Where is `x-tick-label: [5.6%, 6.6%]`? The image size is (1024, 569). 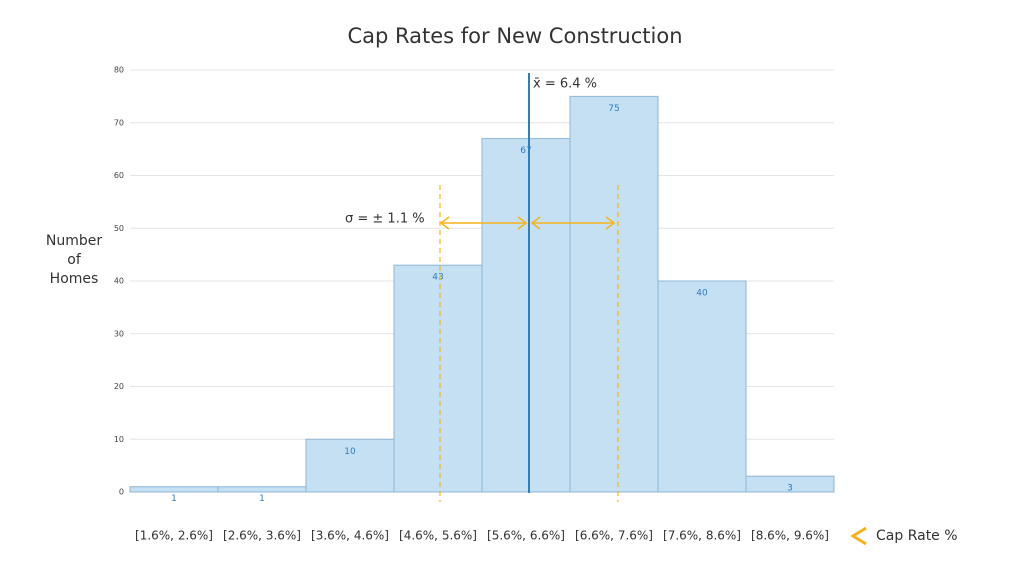 x-tick-label: [5.6%, 6.6%] is located at coordinates (526, 536).